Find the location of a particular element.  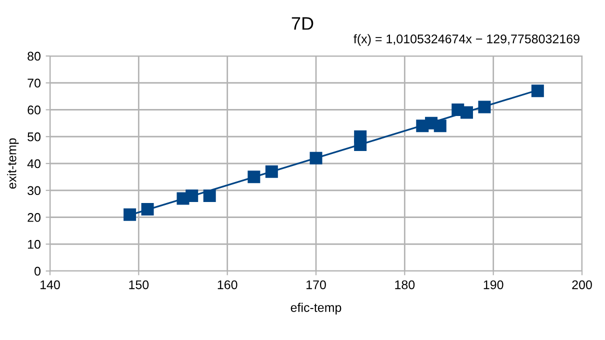

x-tick-label: 150 is located at coordinates (139, 285).